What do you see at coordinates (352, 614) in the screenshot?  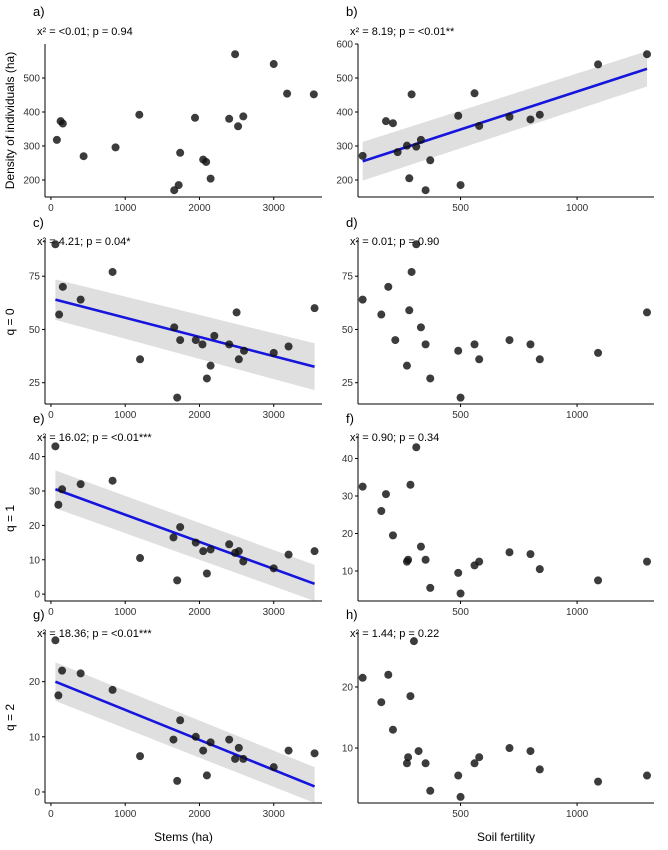 I see `panel-label: h)` at bounding box center [352, 614].